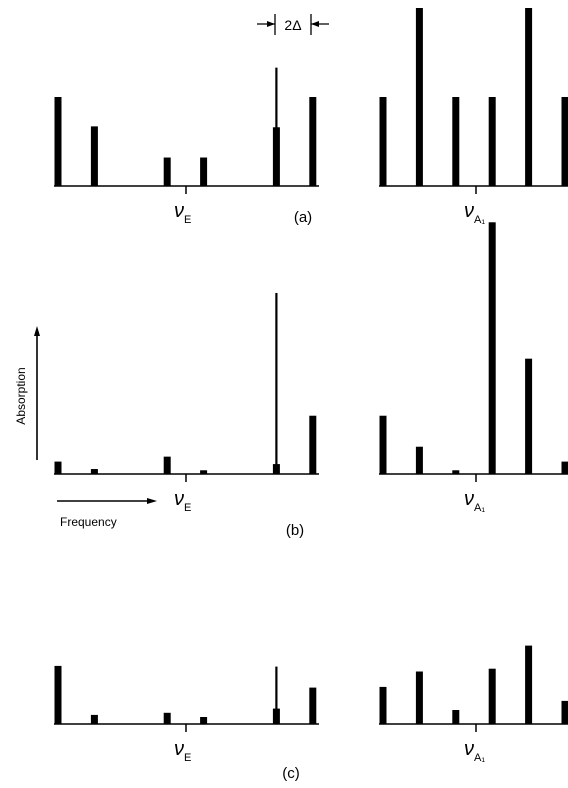 The image size is (568, 788). I want to click on frequency-axis-label: Frequency, so click(88, 522).